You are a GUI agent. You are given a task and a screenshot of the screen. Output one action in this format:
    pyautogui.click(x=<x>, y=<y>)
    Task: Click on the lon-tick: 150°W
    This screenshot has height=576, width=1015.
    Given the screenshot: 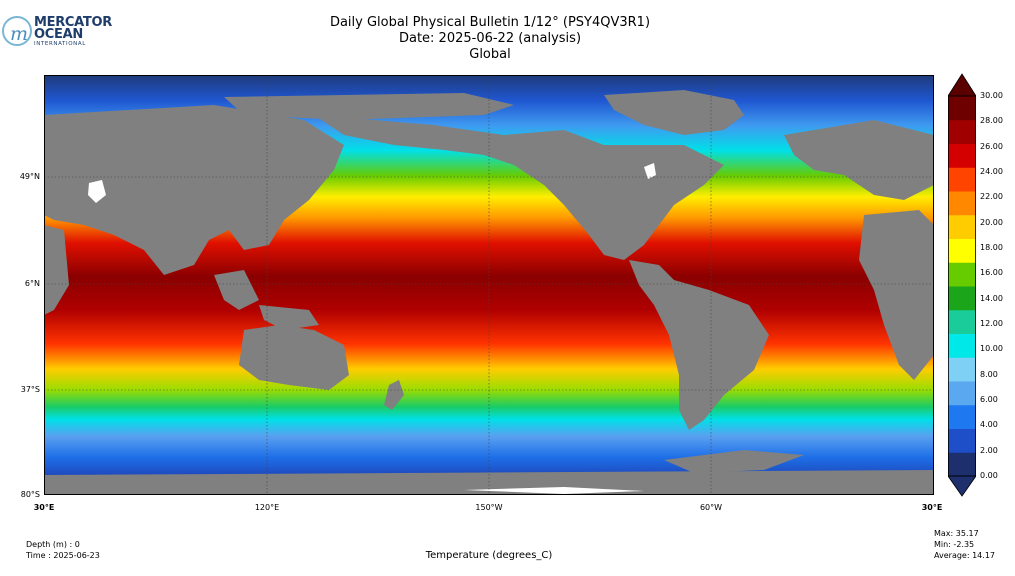 What is the action you would take?
    pyautogui.click(x=489, y=507)
    